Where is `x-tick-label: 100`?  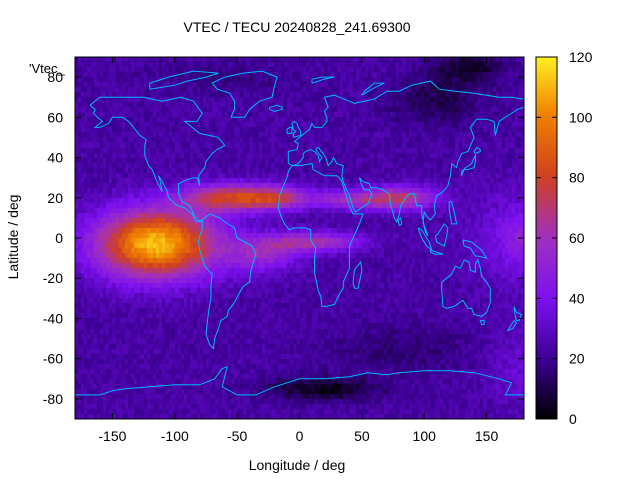
x-tick-label: 100 is located at coordinates (425, 436).